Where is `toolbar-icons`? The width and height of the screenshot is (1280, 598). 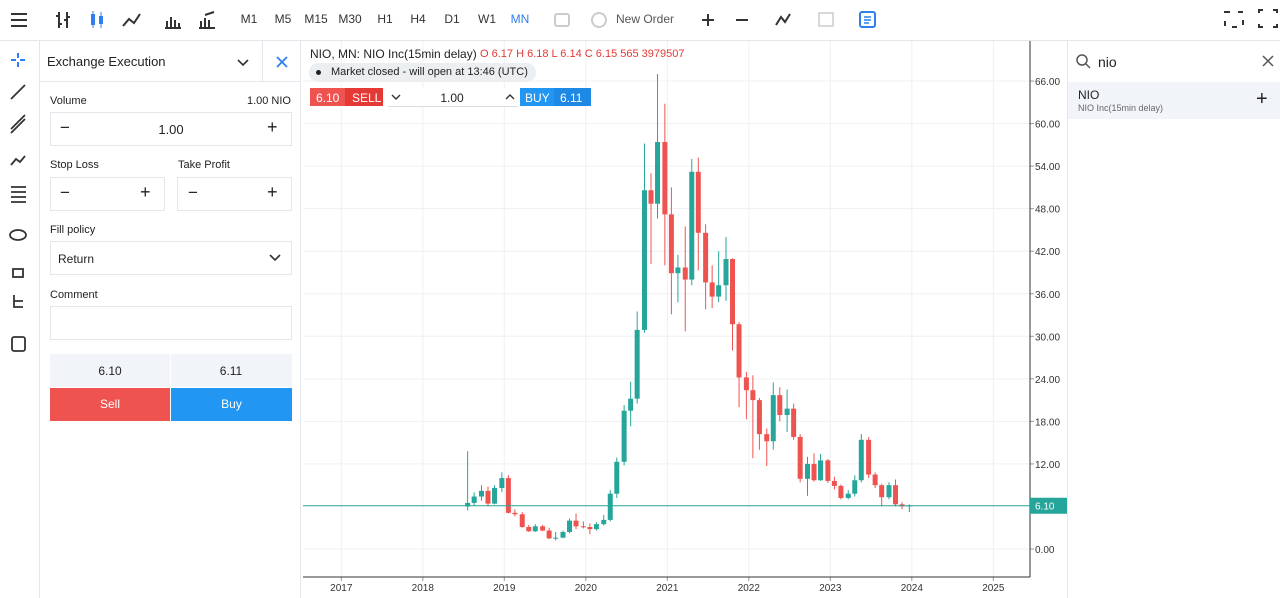 toolbar-icons is located at coordinates (113, 20).